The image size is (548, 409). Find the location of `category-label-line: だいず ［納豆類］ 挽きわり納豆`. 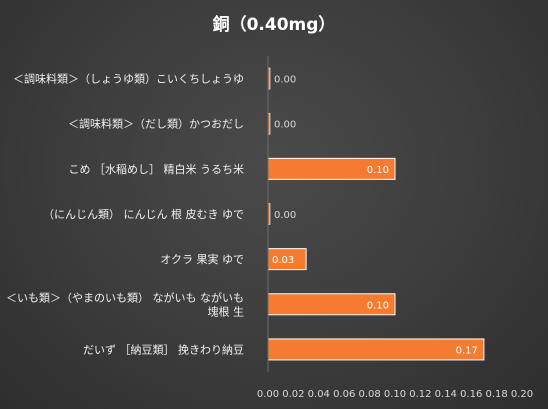

category-label-line: だいず ［納豆類］ 挽きわり納豆 is located at coordinates (163, 349).